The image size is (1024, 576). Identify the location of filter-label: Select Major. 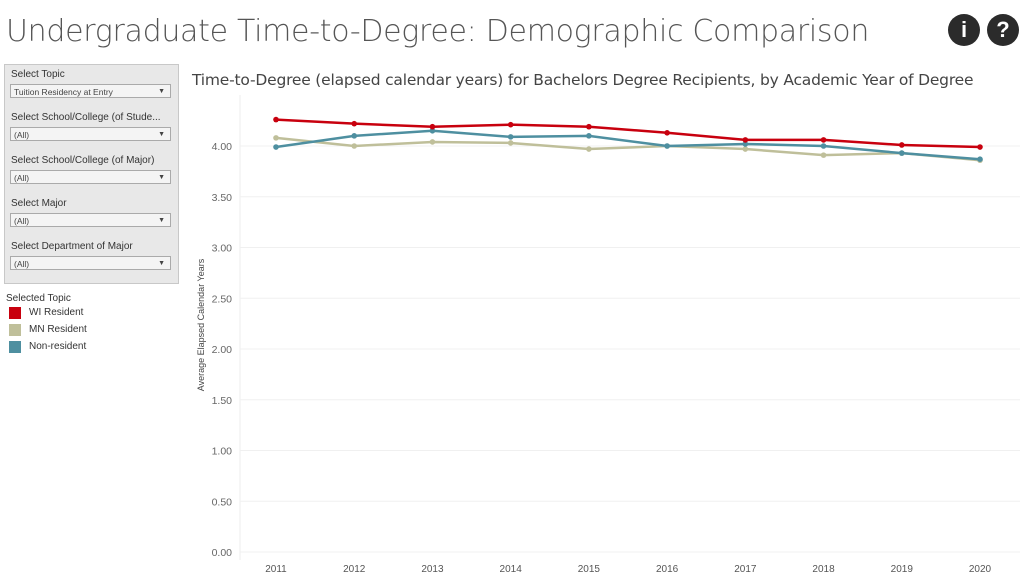
(39, 203).